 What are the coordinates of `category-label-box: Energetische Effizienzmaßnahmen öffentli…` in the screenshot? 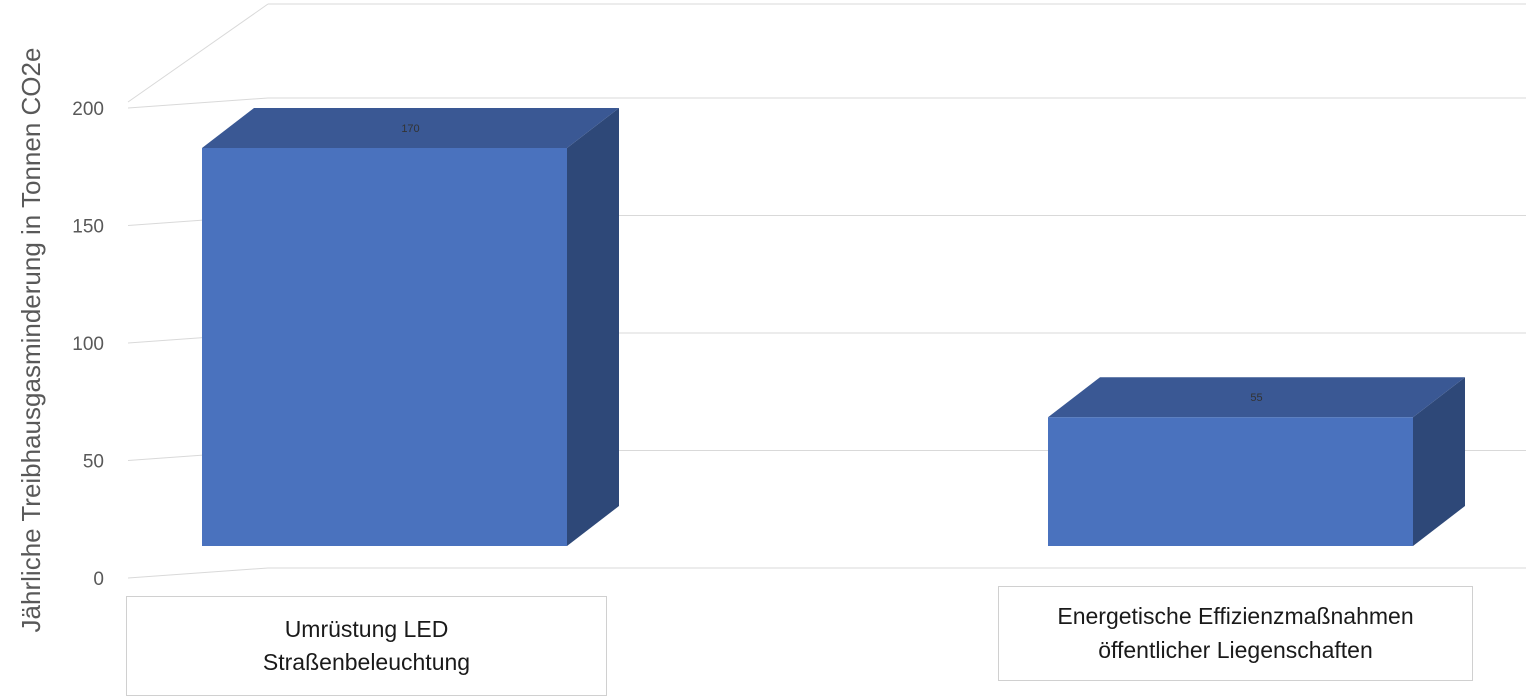 It's located at (1235, 633).